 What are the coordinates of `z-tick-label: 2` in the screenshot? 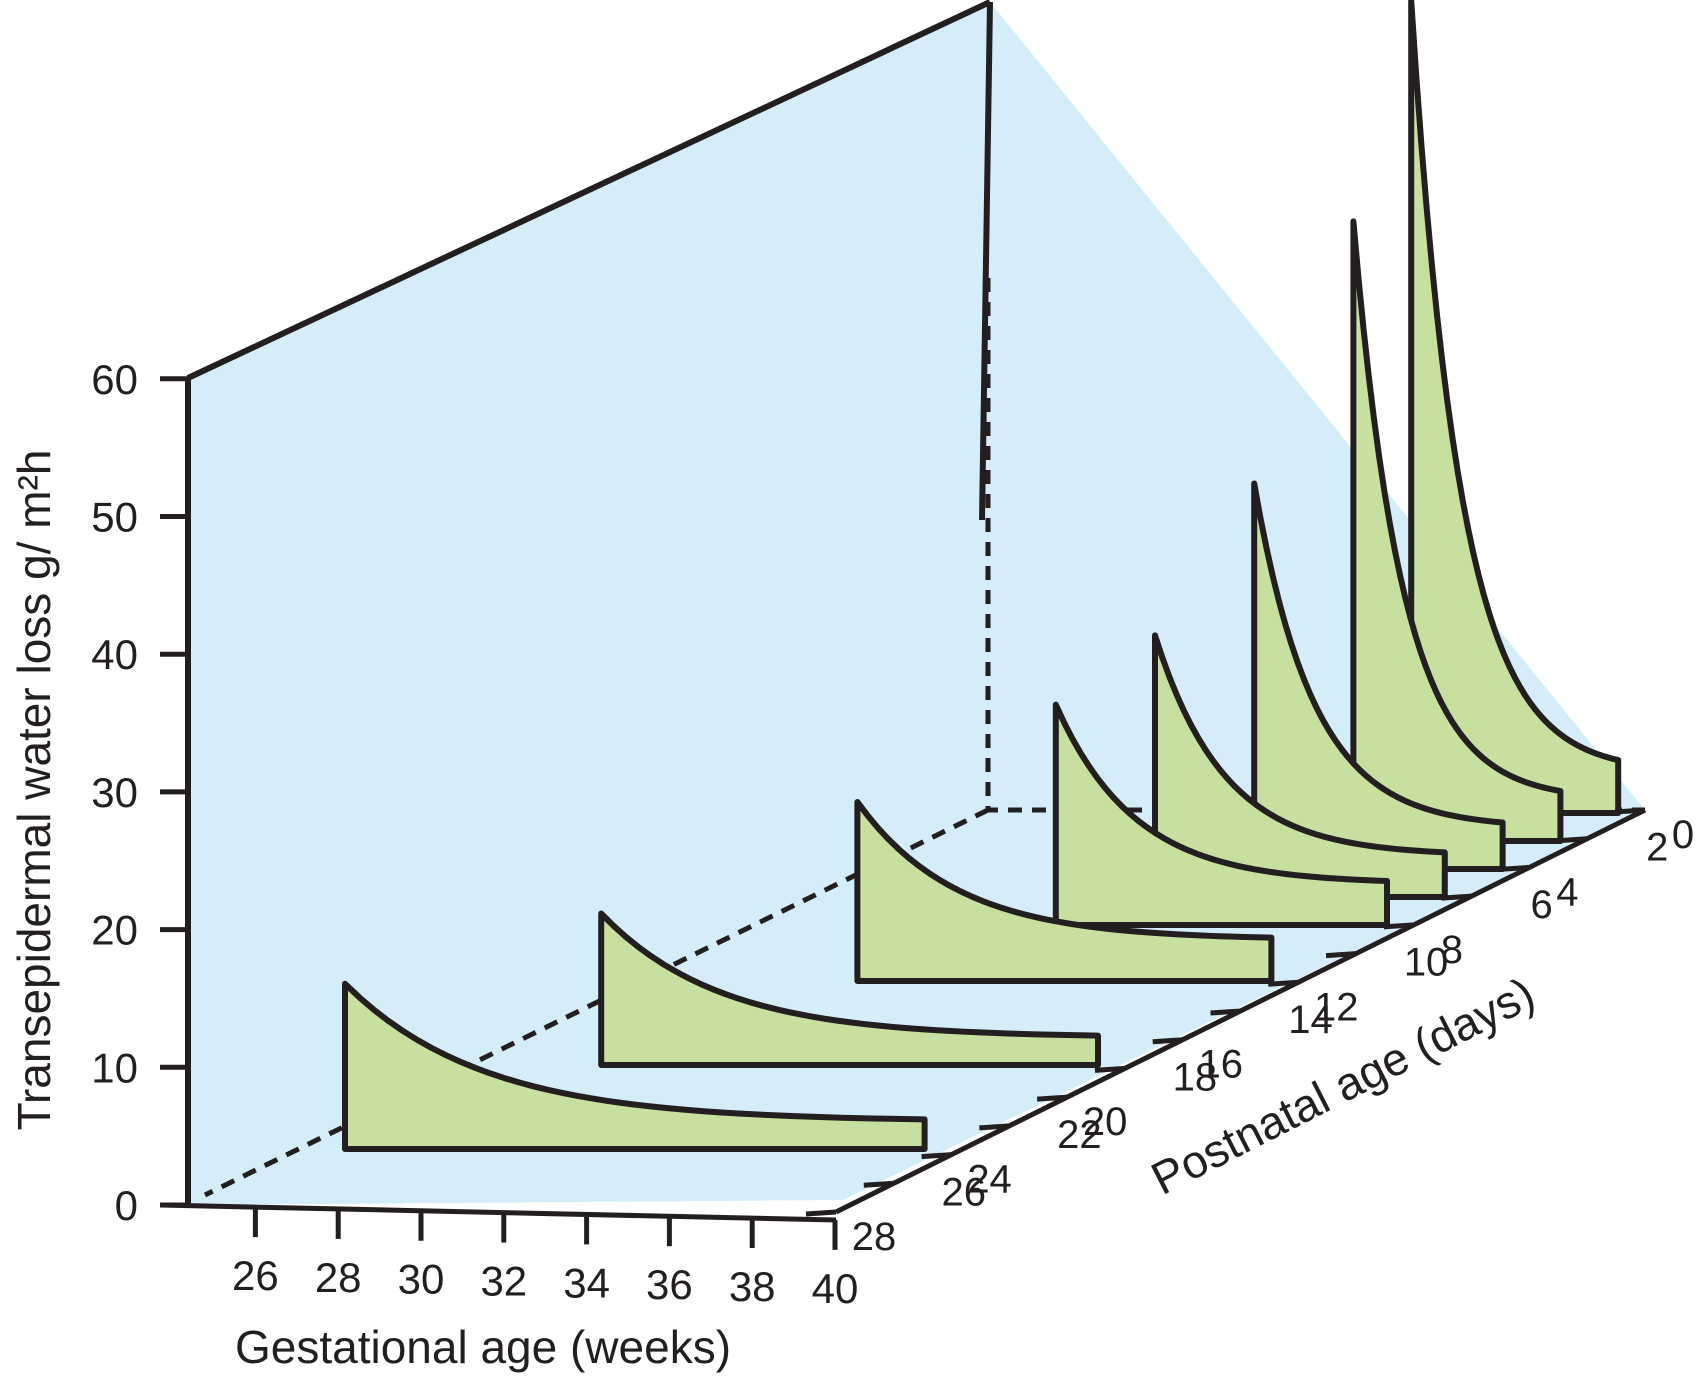 It's located at (1657, 848).